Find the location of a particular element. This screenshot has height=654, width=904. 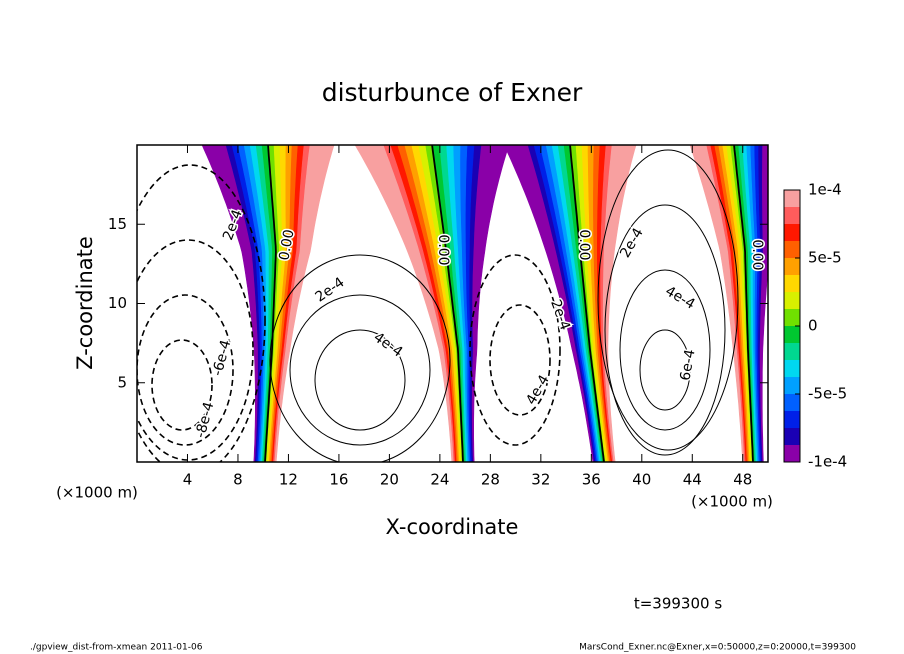

colorbar-tick-label: -1e-4 is located at coordinates (827, 462).